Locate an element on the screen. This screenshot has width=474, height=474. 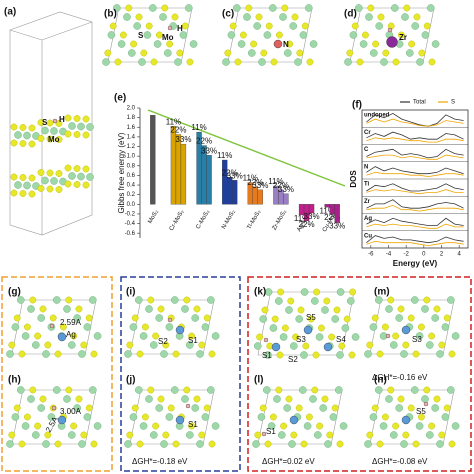
row-label: Ag is located at coordinates (368, 219).